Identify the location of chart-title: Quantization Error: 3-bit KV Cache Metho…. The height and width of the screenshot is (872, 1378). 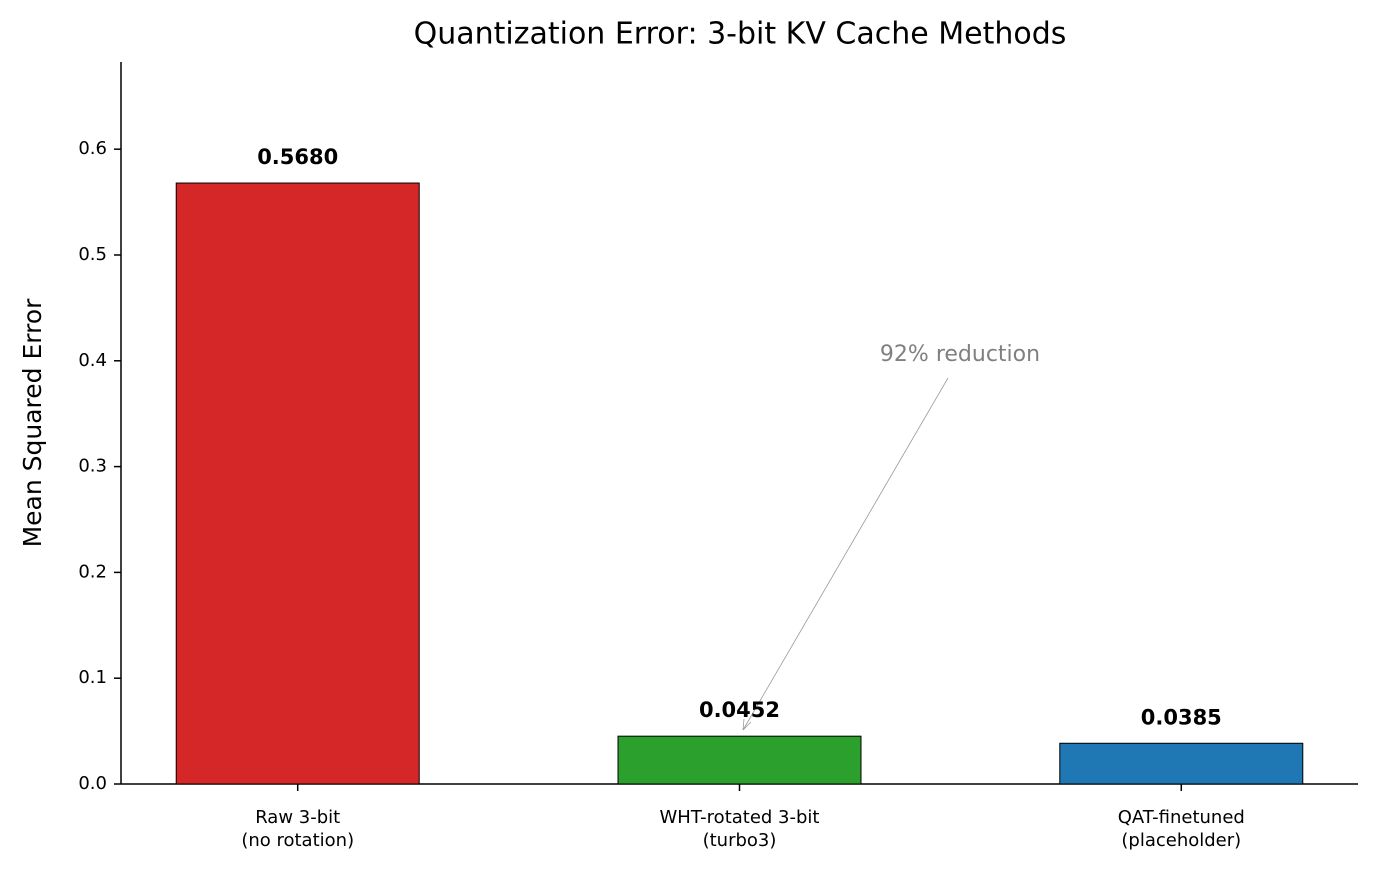
(740, 34).